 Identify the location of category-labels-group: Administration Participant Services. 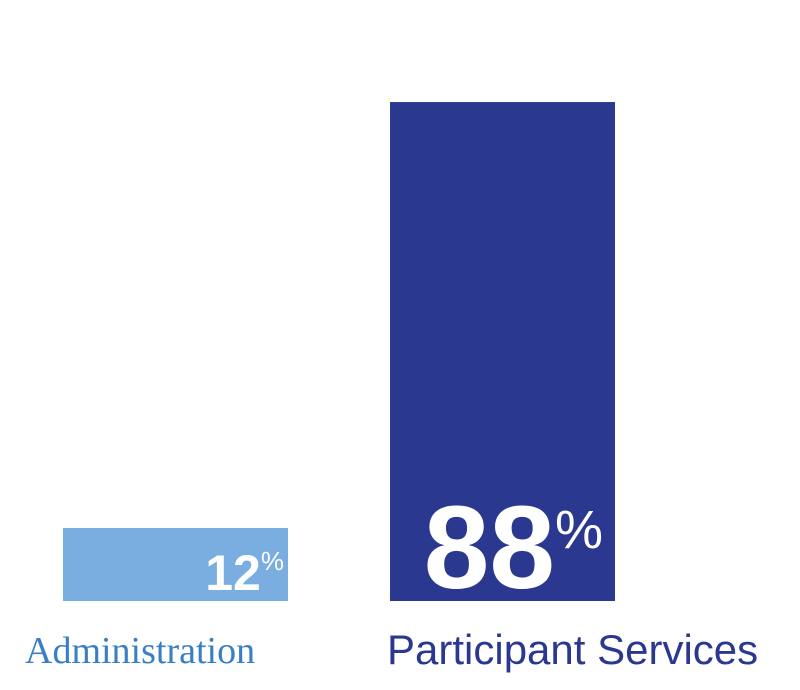
(391, 649).